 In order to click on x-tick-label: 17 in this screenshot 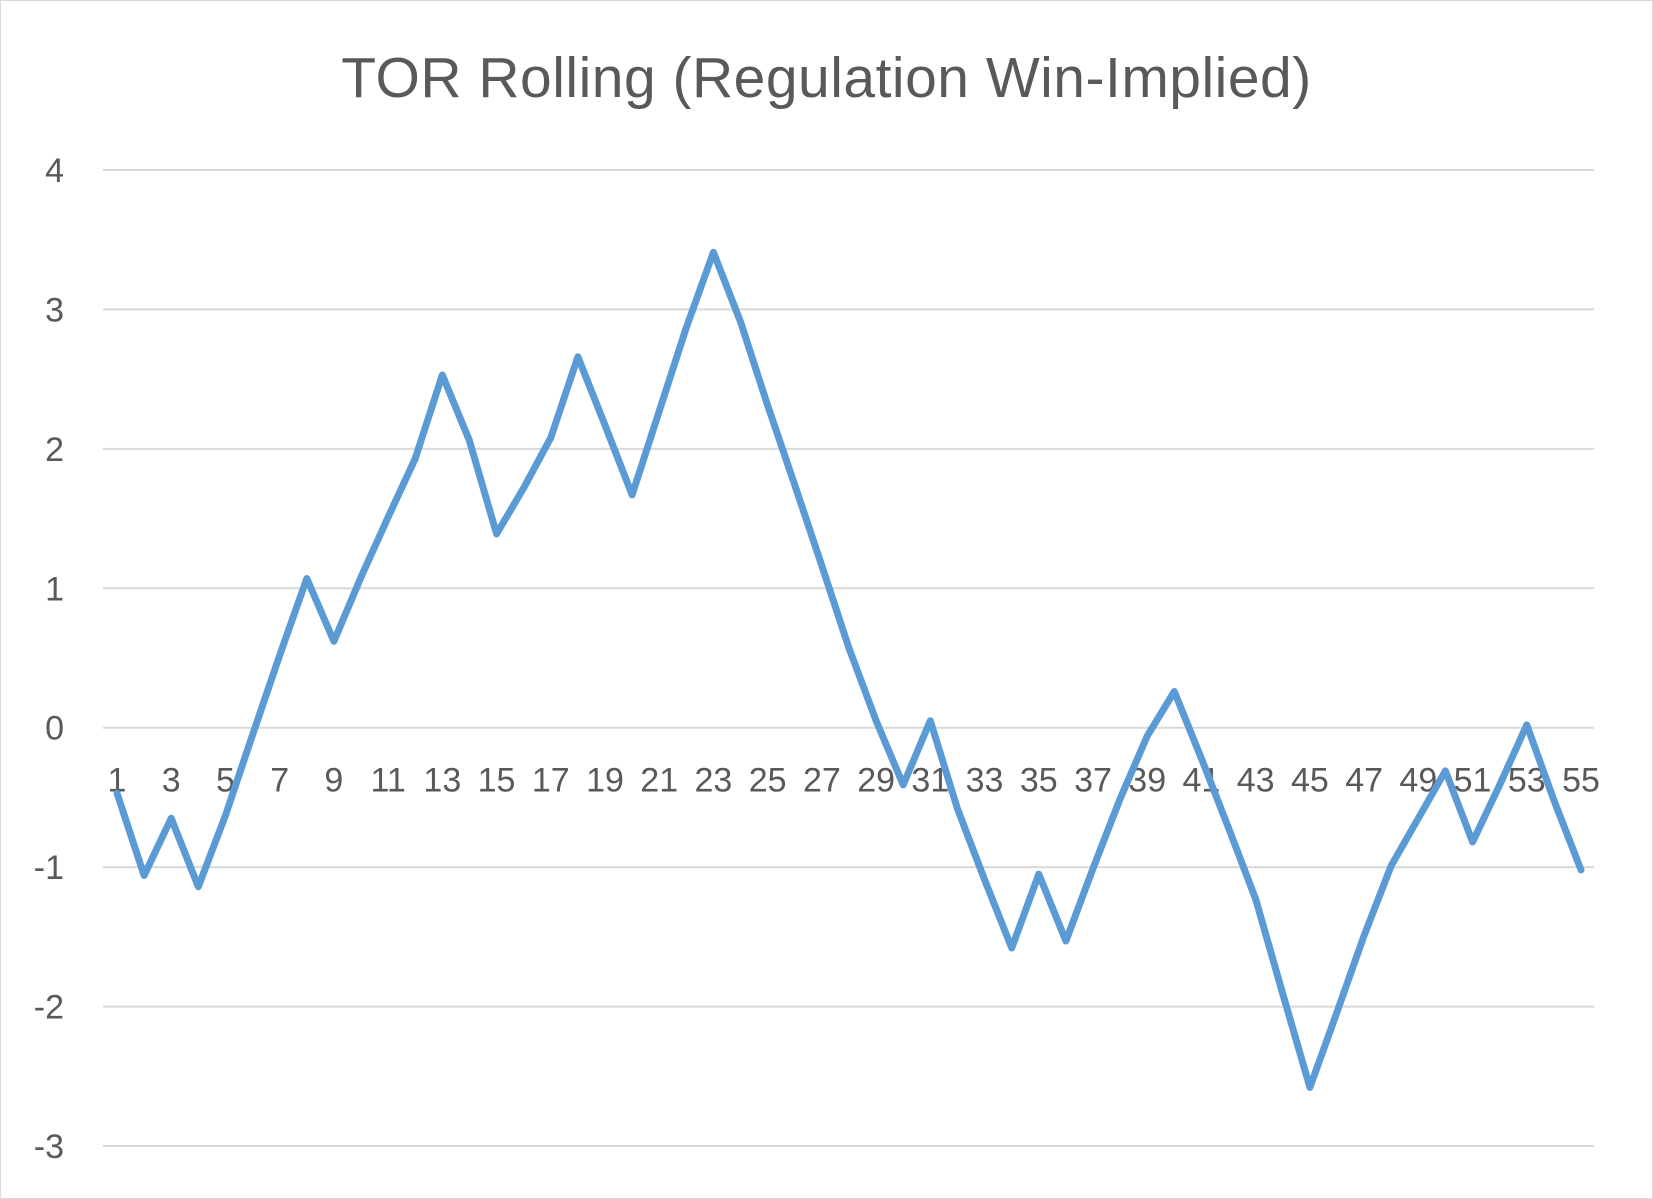, I will do `click(551, 781)`.